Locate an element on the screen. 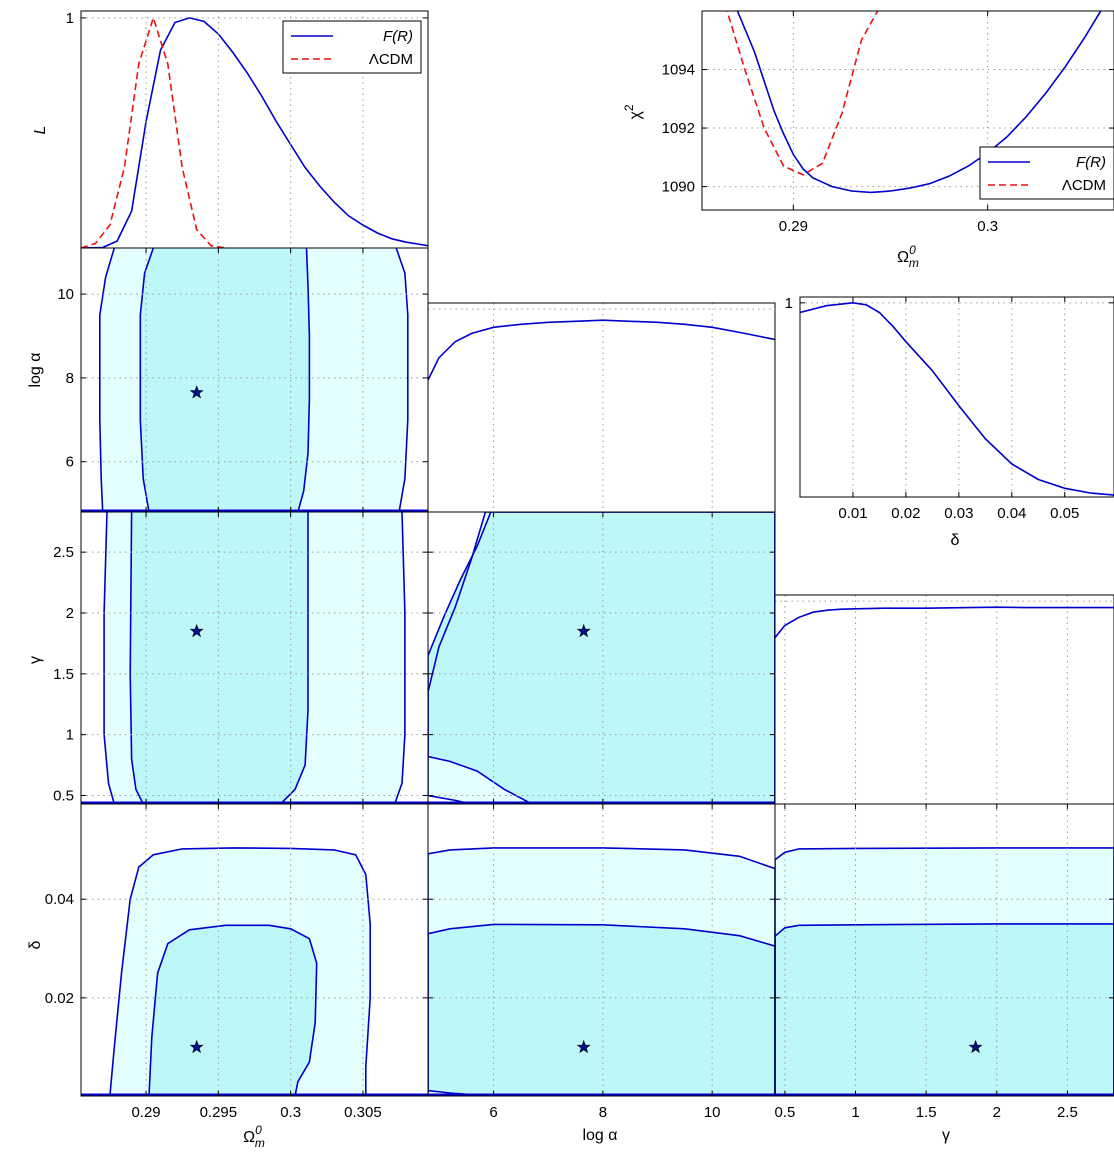 Image resolution: width=1114 pixels, height=1161 pixels. y-tick-label: 1090 is located at coordinates (678, 187).